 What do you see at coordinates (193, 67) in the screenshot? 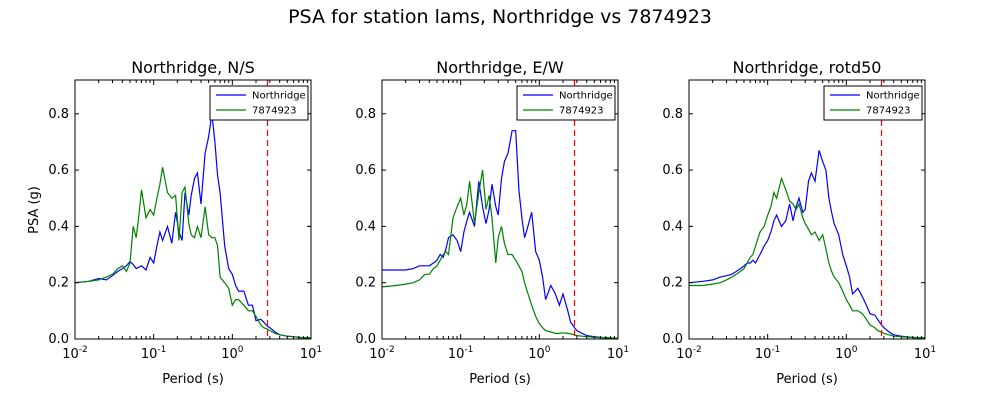
I see `panel-title: Northridge, N/S` at bounding box center [193, 67].